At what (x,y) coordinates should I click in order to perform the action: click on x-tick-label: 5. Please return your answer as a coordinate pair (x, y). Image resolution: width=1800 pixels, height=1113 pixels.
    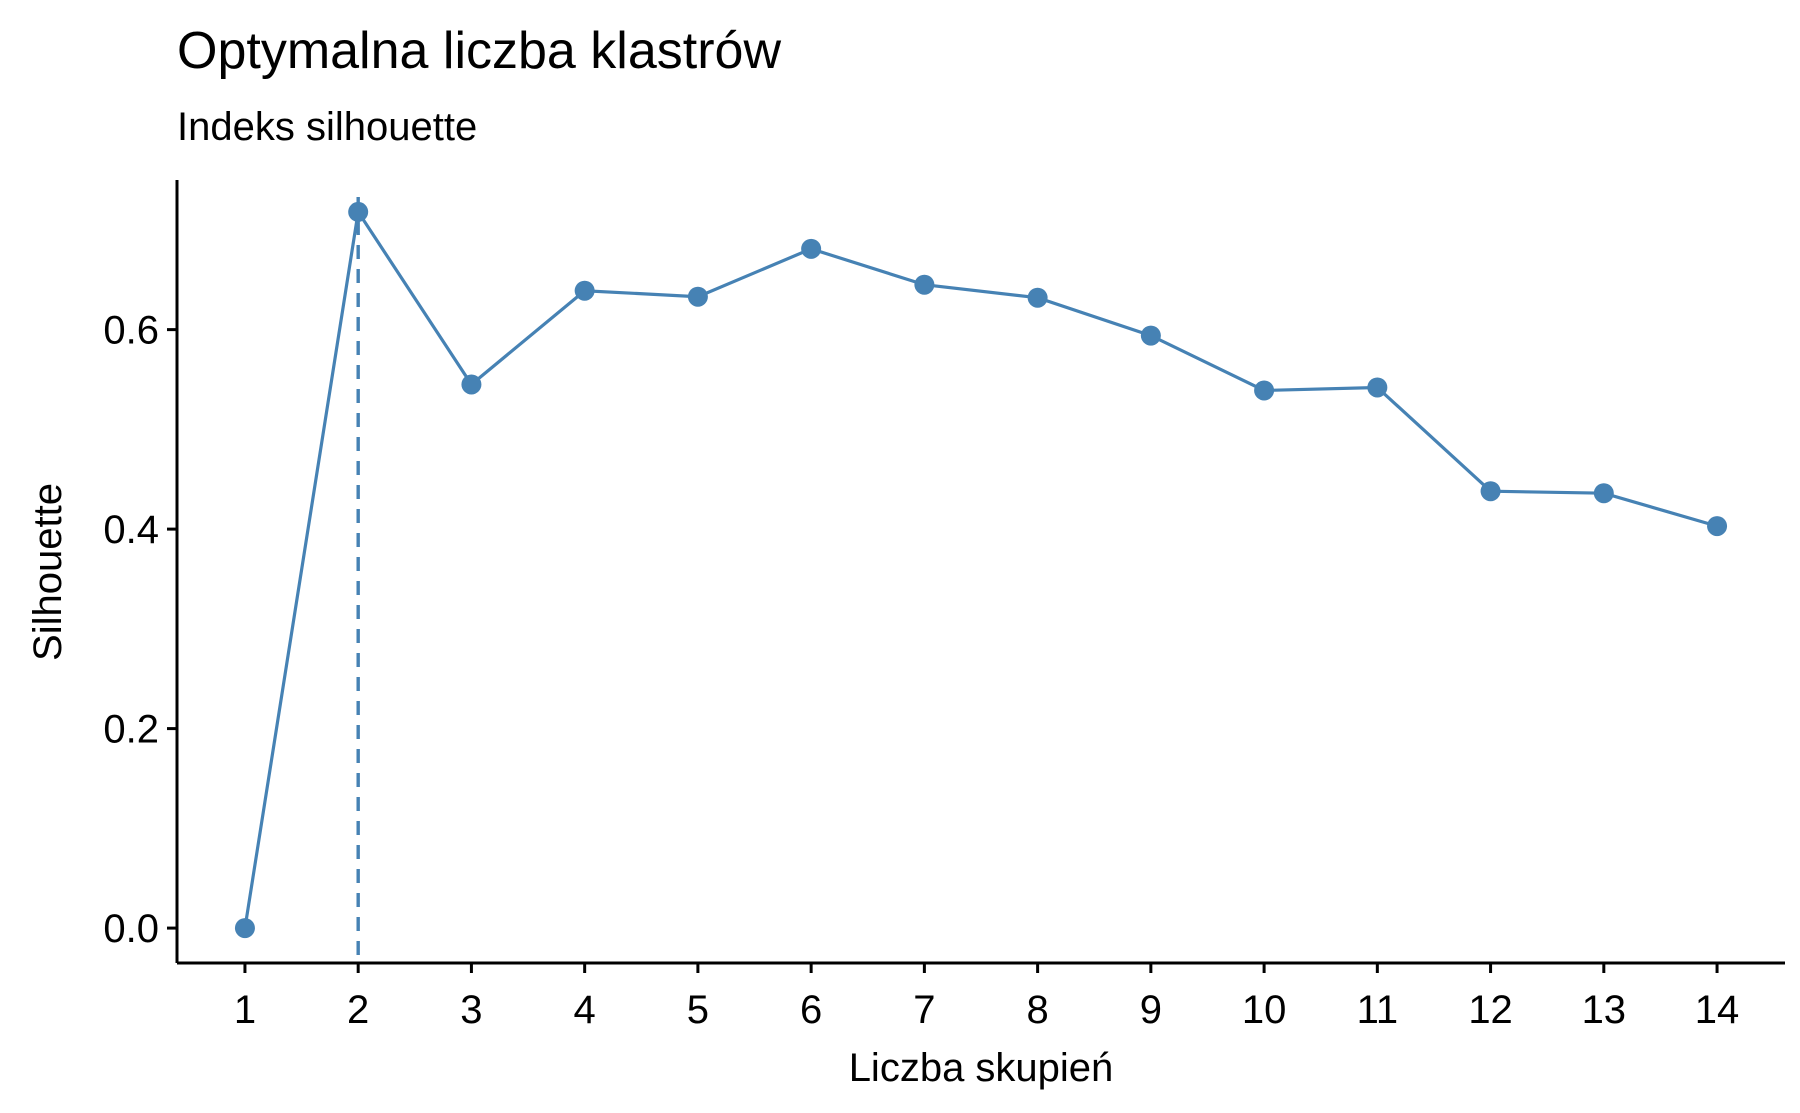
    Looking at the image, I should click on (698, 1010).